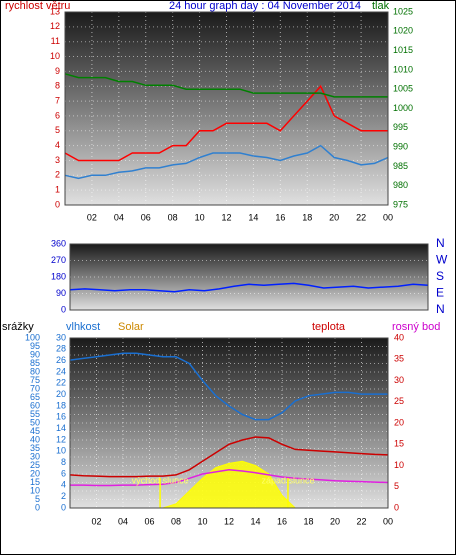 This screenshot has height=555, width=456. What do you see at coordinates (61, 417) in the screenshot?
I see `y3-tick-label: 16` at bounding box center [61, 417].